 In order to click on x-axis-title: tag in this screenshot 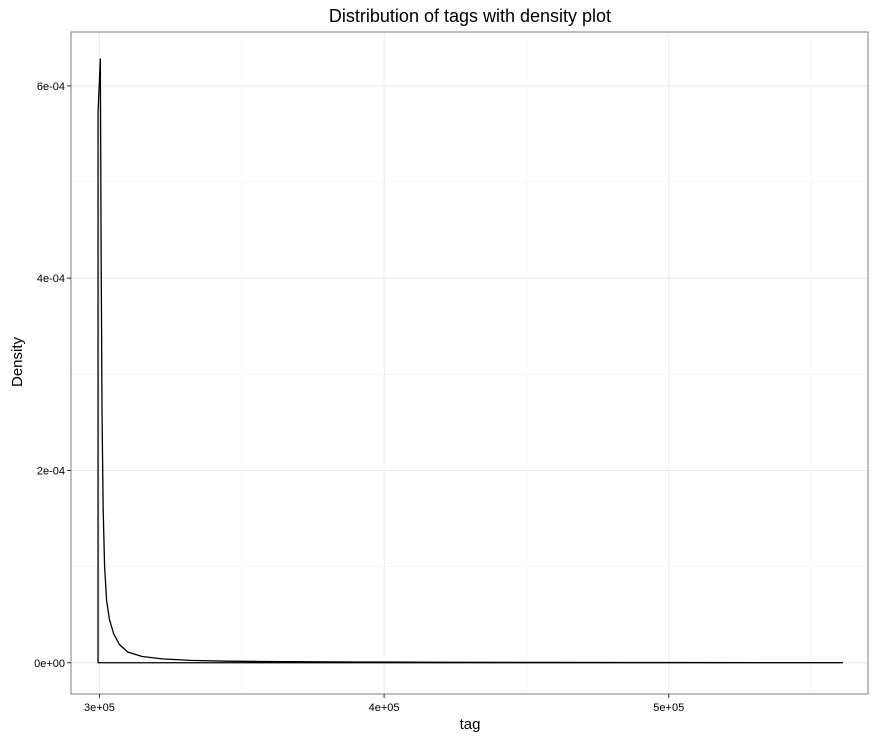, I will do `click(470, 724)`.